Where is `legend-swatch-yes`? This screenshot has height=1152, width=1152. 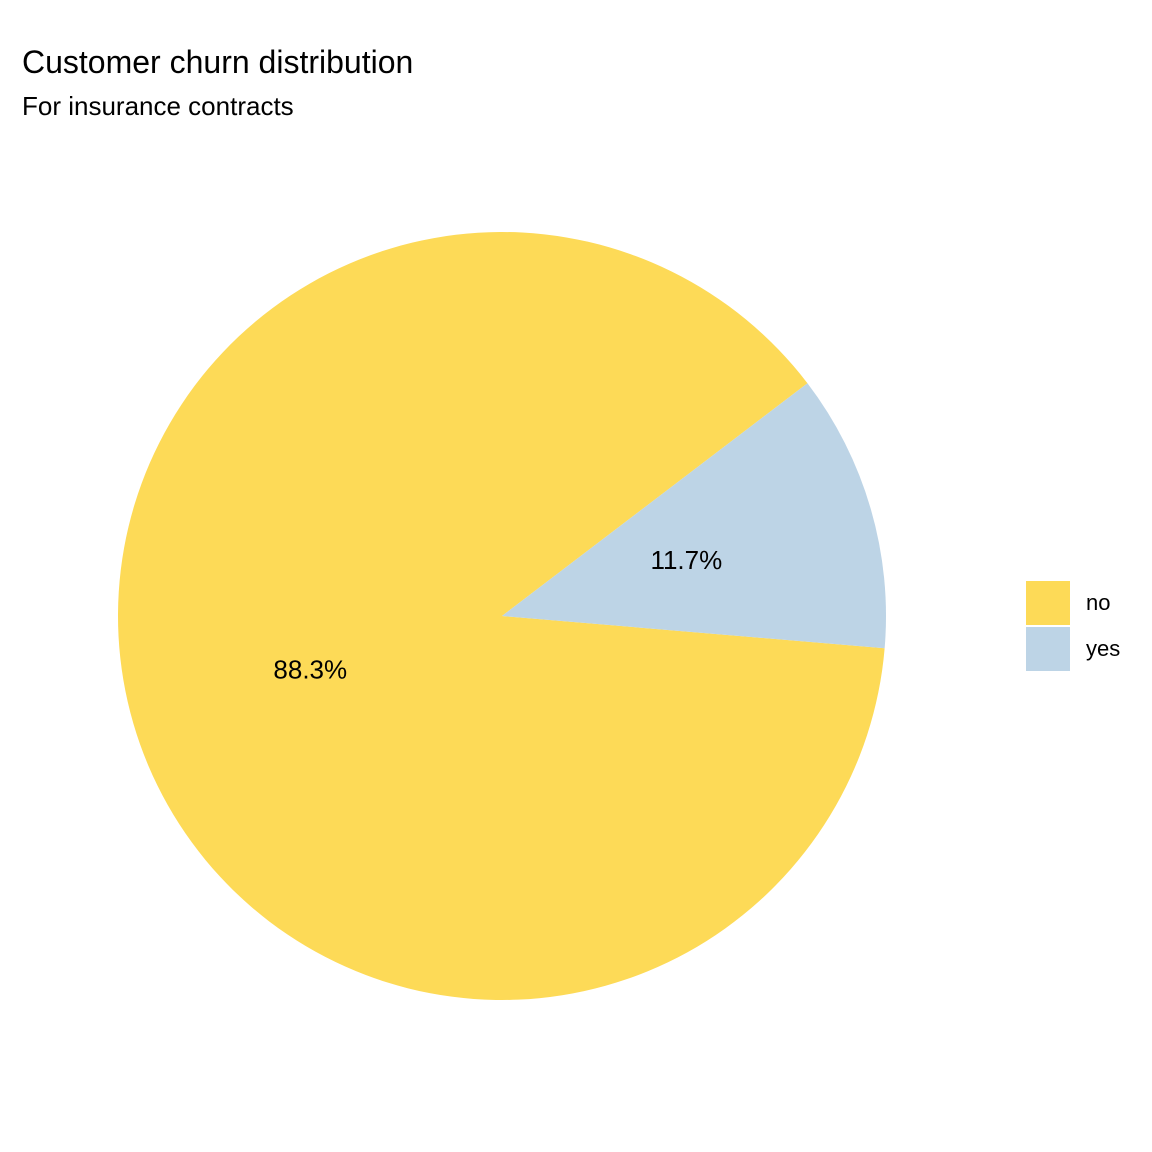 legend-swatch-yes is located at coordinates (1048, 649).